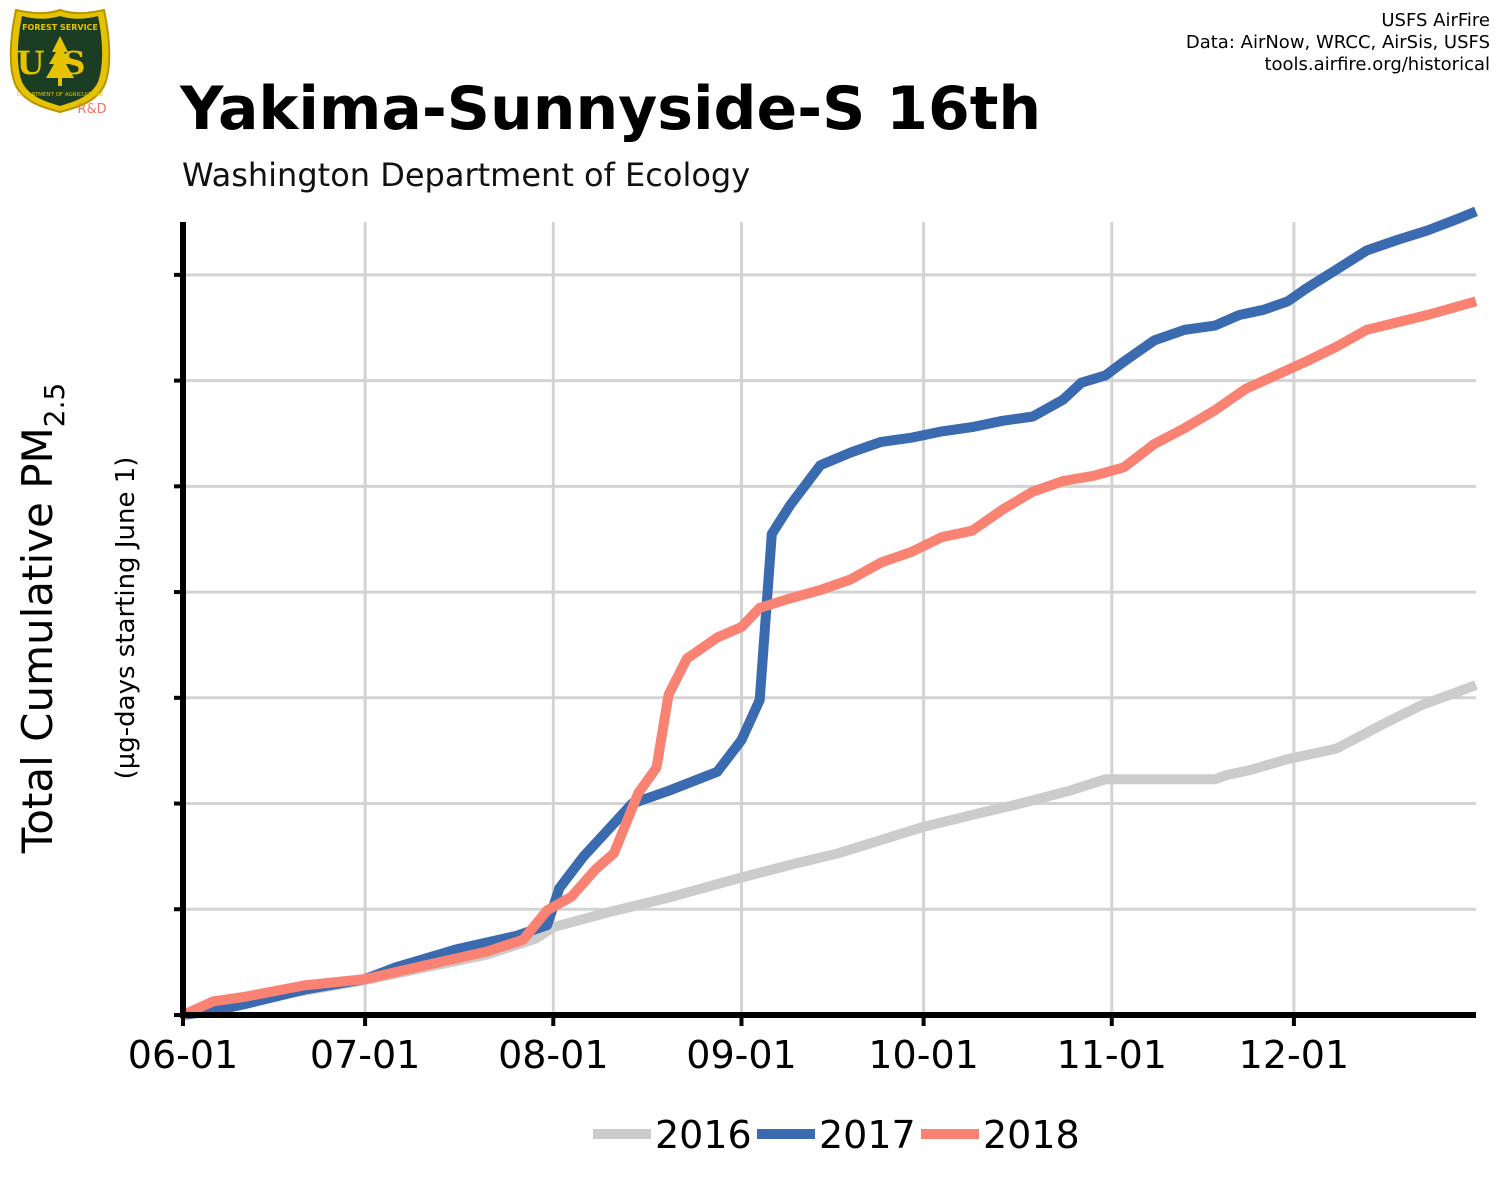 This screenshot has height=1200, width=1500. What do you see at coordinates (1435, 20) in the screenshot?
I see `credit-line: USFS AirFire` at bounding box center [1435, 20].